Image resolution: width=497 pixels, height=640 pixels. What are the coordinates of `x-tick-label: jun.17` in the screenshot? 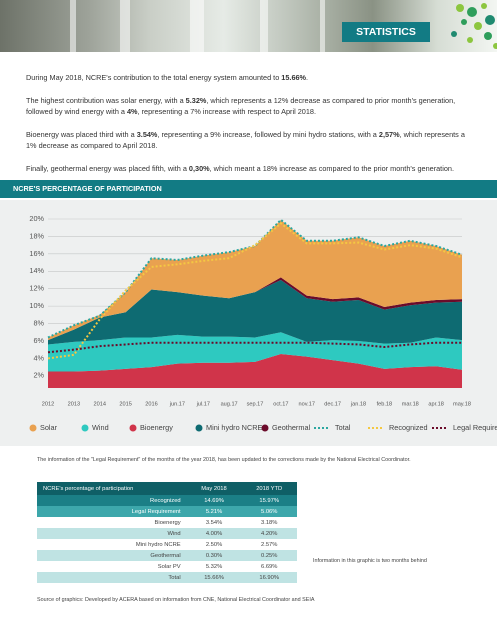 It's located at (177, 404).